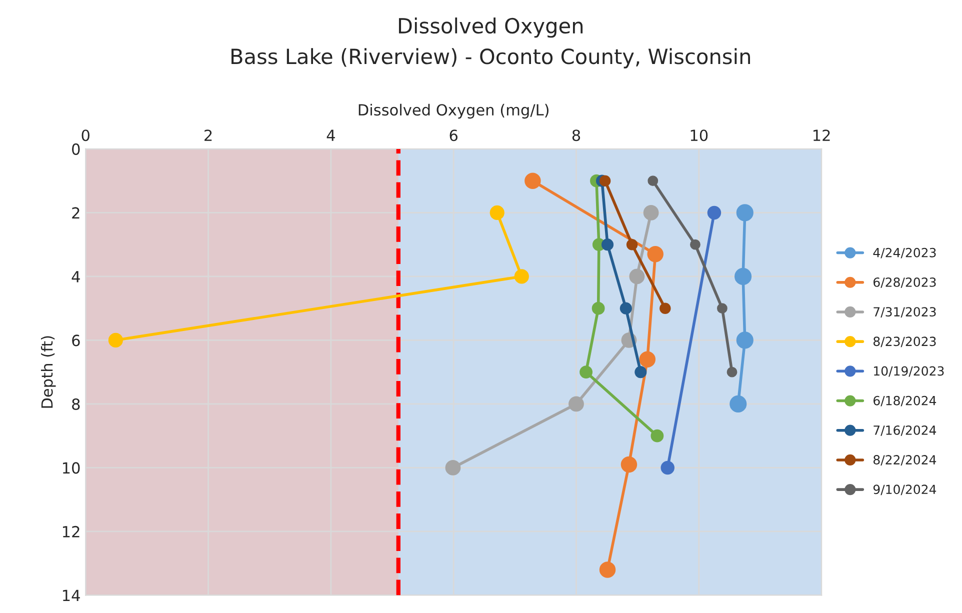 The width and height of the screenshot is (962, 613). What do you see at coordinates (490, 28) in the screenshot?
I see `chart-title: Dissolved Oxygen` at bounding box center [490, 28].